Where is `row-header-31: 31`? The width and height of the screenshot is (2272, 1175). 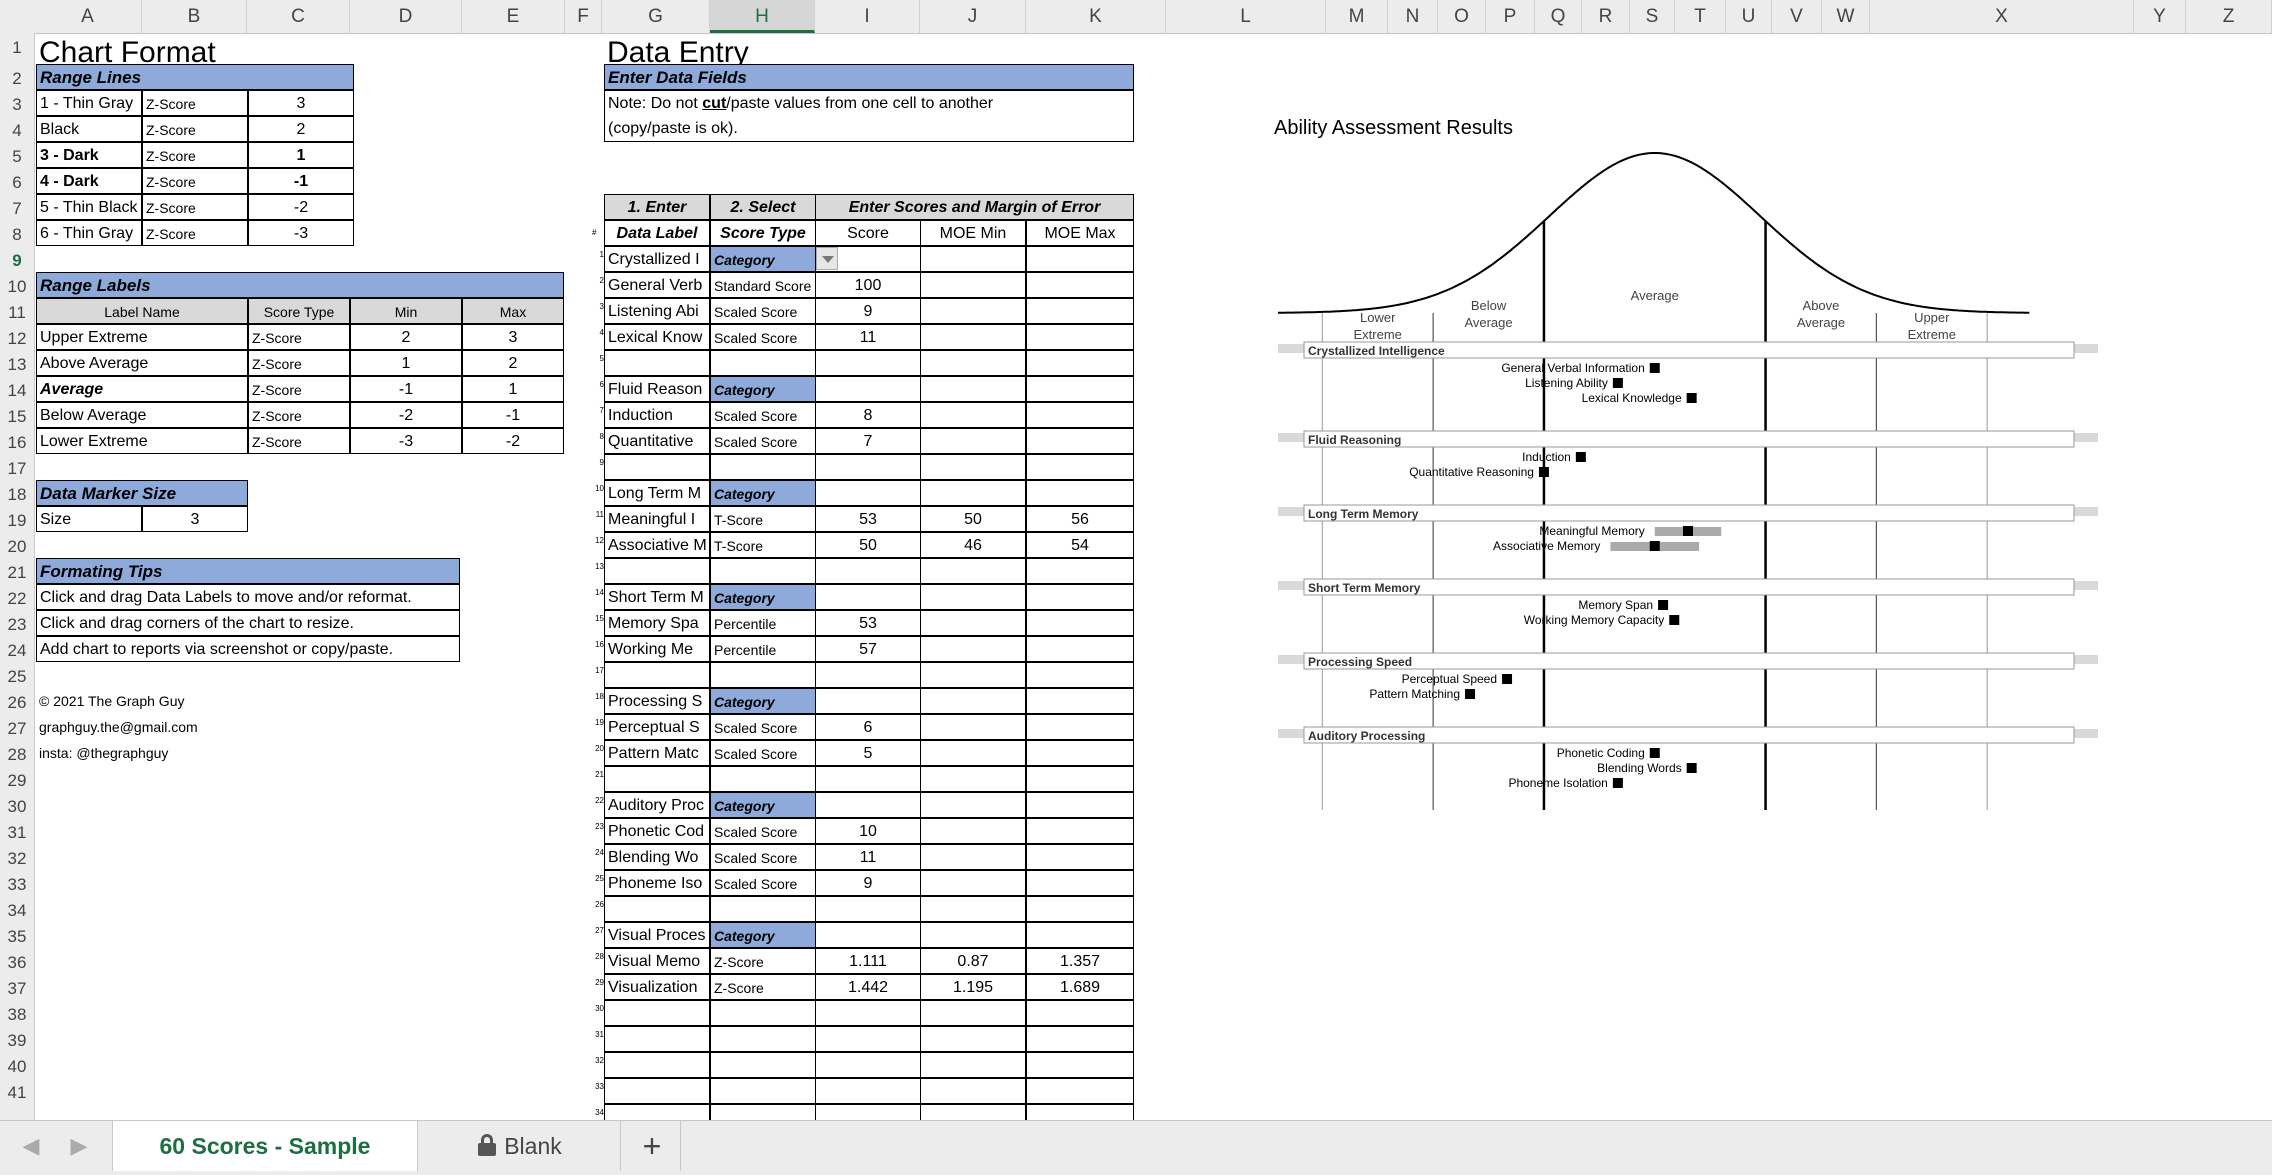 row-header-31: 31 is located at coordinates (17, 832).